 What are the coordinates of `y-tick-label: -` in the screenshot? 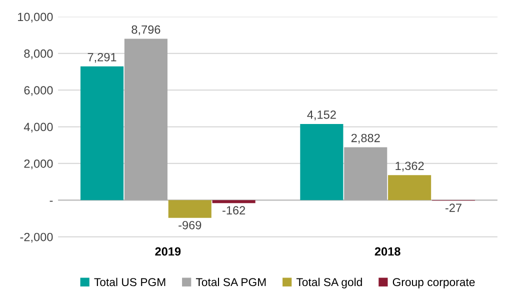 It's located at (51, 201).